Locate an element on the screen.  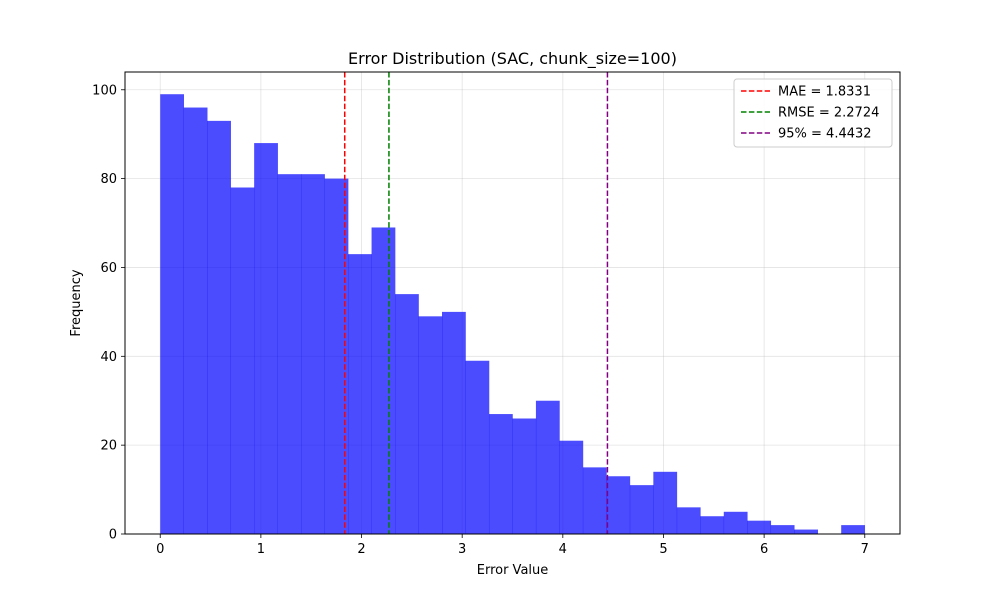
y-tick-label: 40 is located at coordinates (108, 357).